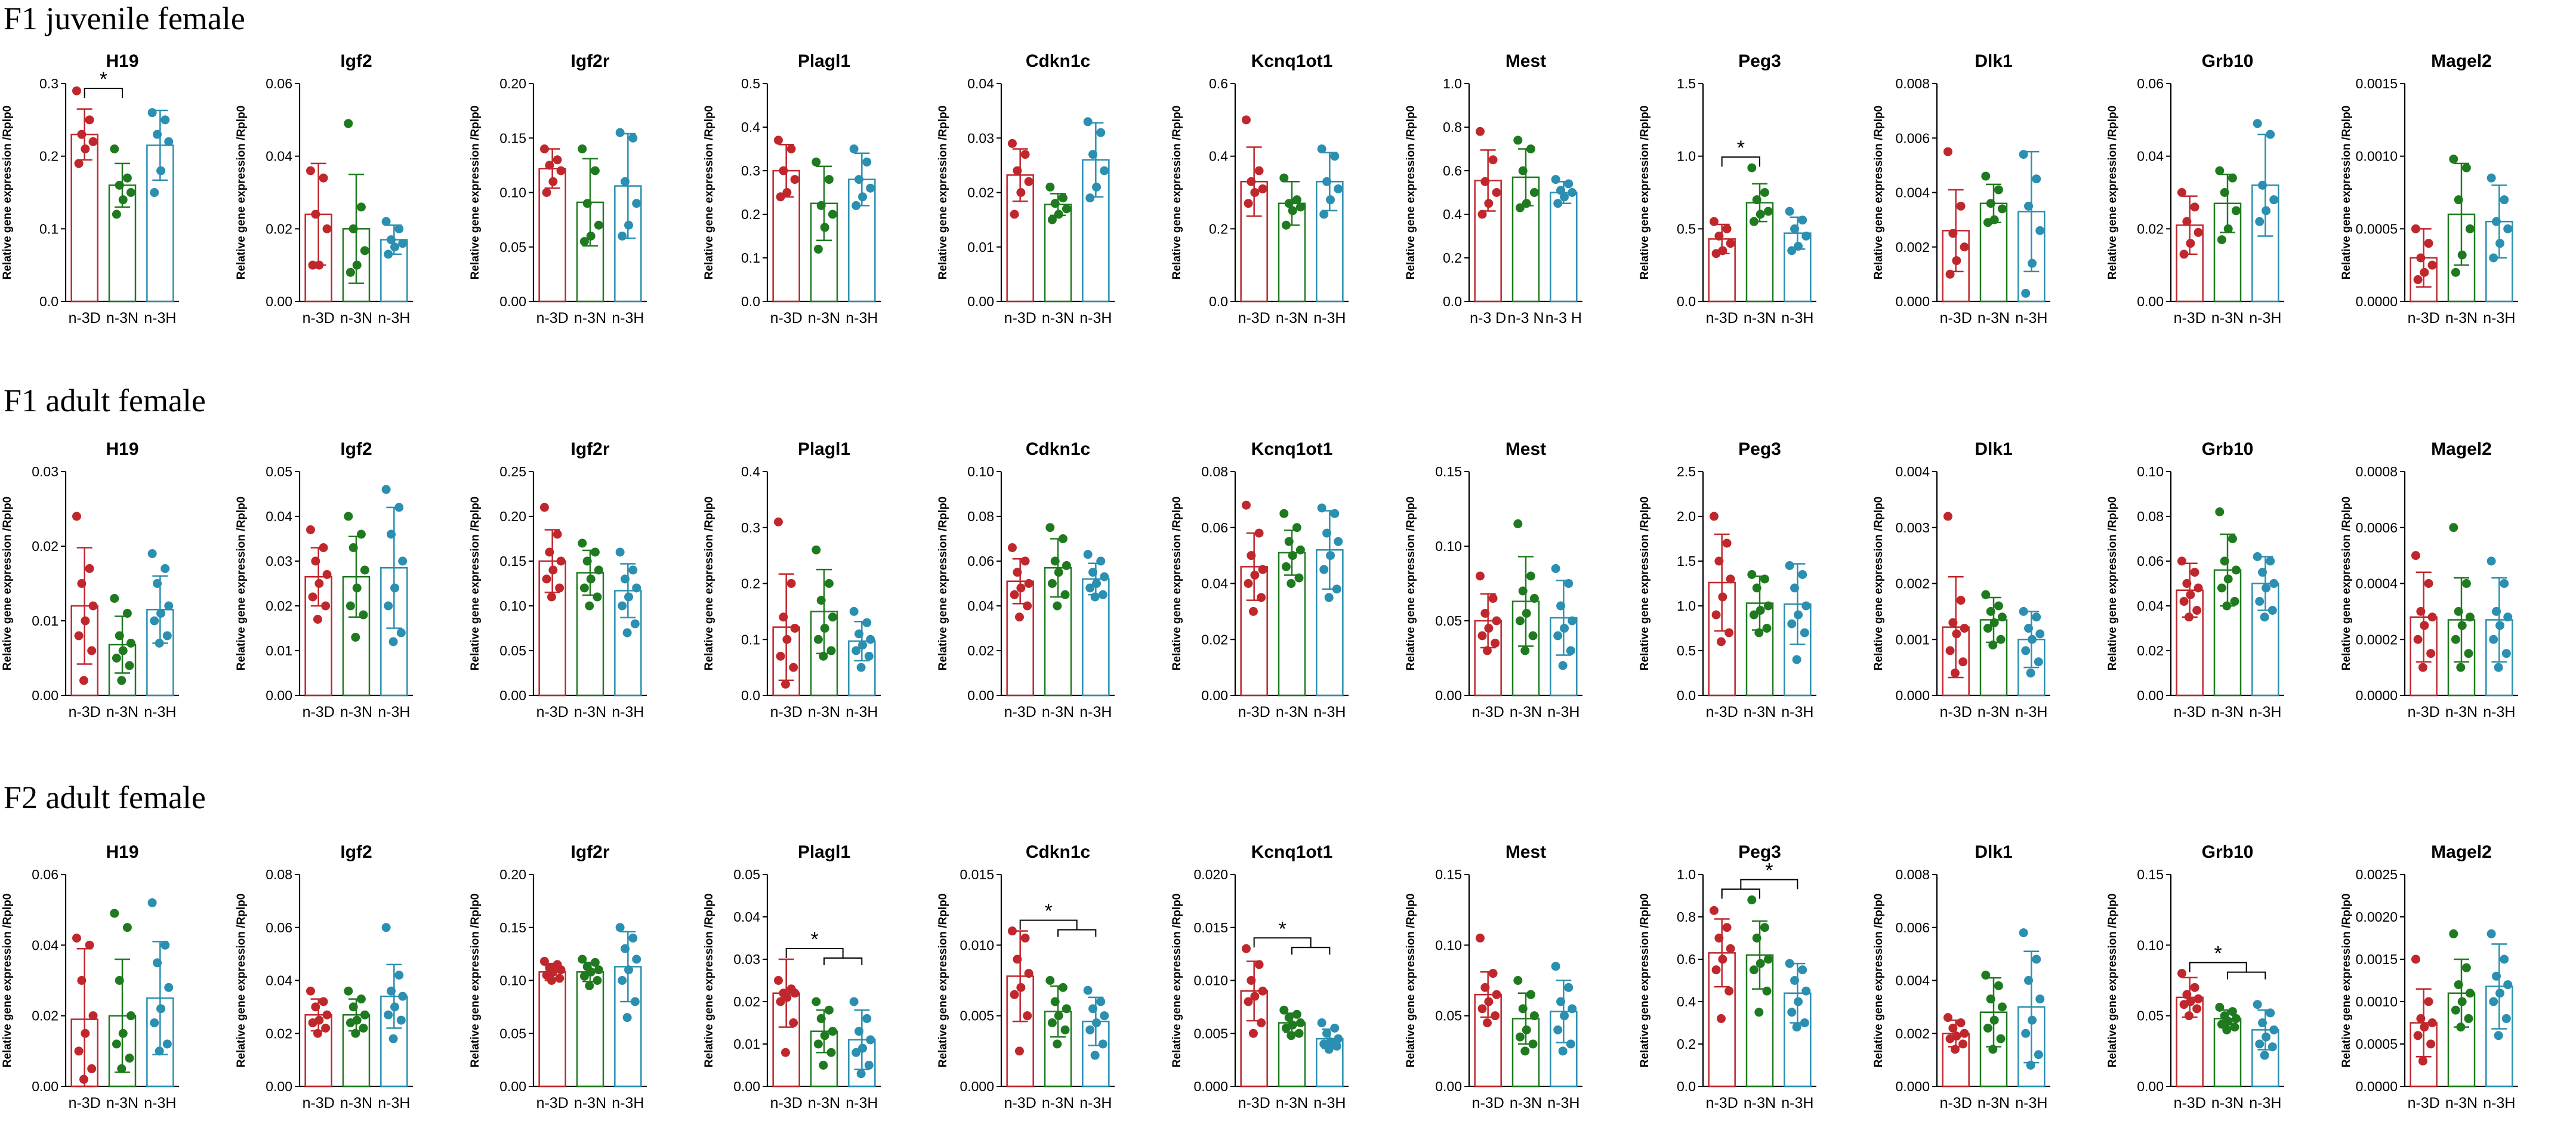 The image size is (2576, 1124). I want to click on significance-star: *, so click(1283, 928).